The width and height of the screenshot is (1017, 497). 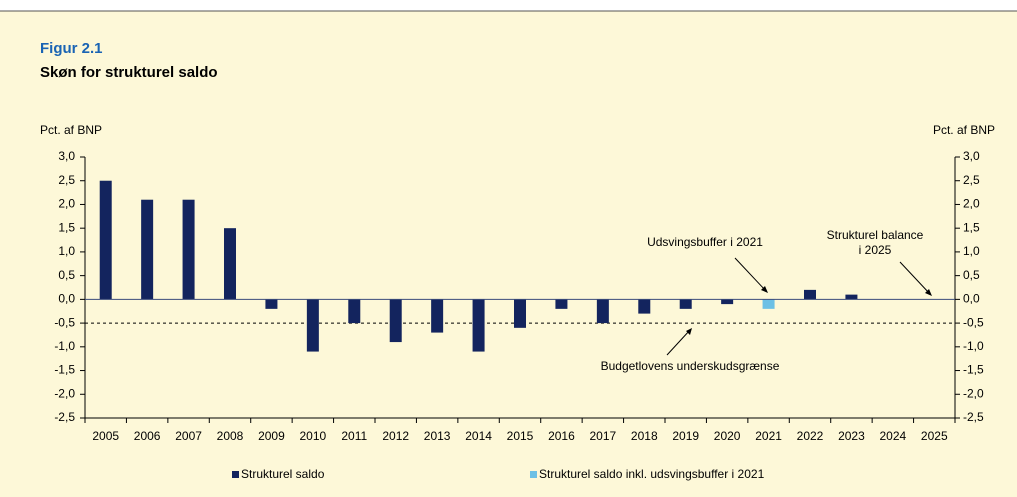 What do you see at coordinates (520, 436) in the screenshot?
I see `x-tick-label: 2015` at bounding box center [520, 436].